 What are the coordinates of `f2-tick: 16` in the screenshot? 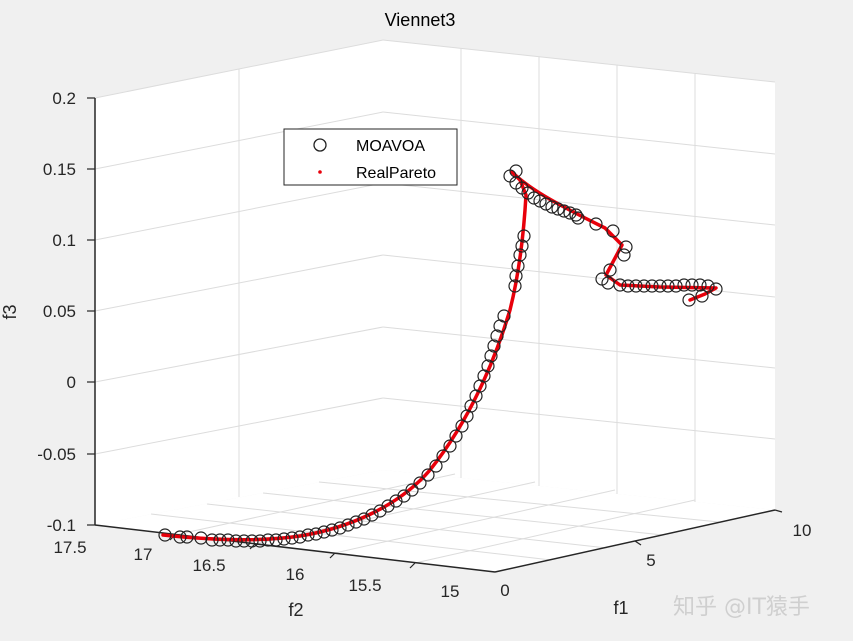 It's located at (295, 574).